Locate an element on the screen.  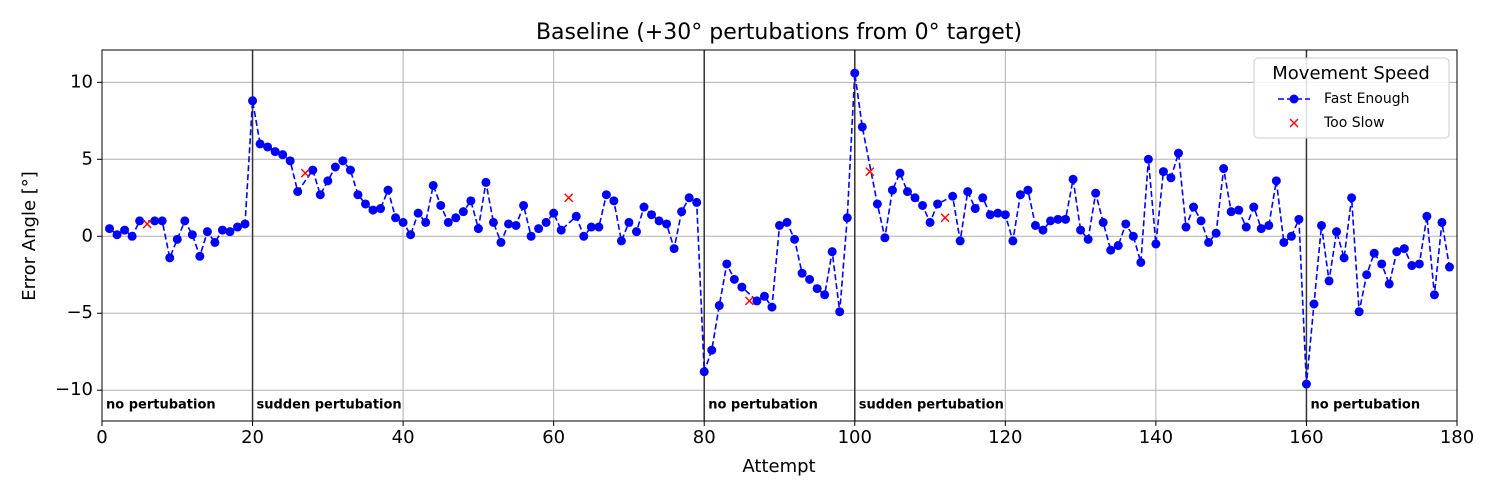
x-tick-label: 160 is located at coordinates (1306, 437).